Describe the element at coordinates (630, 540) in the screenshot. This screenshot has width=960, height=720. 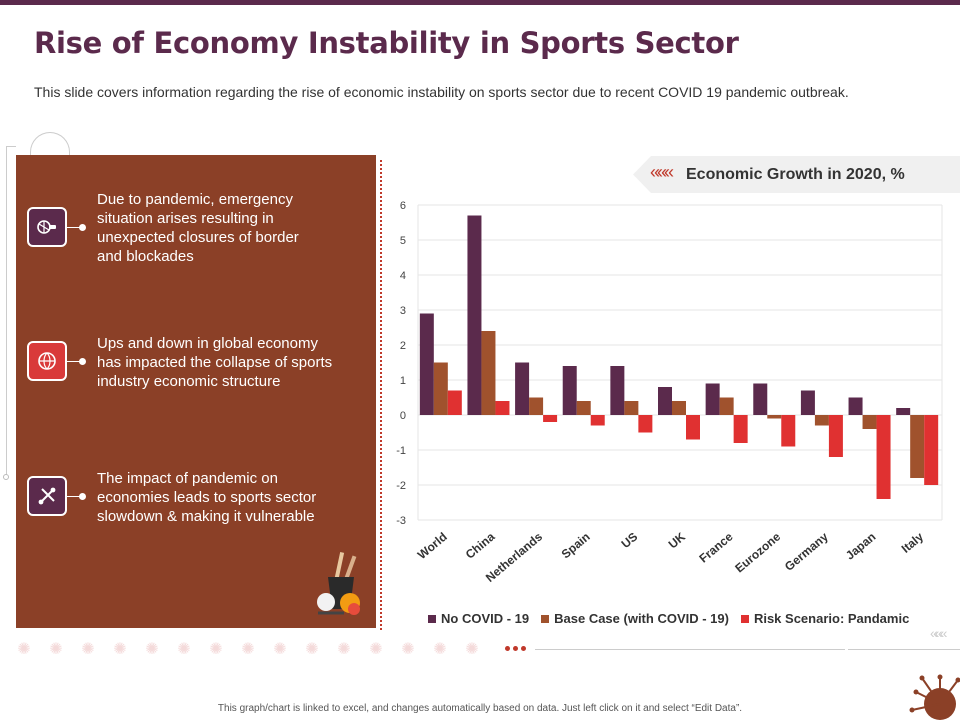
I see `x-tick-label: US` at that location.